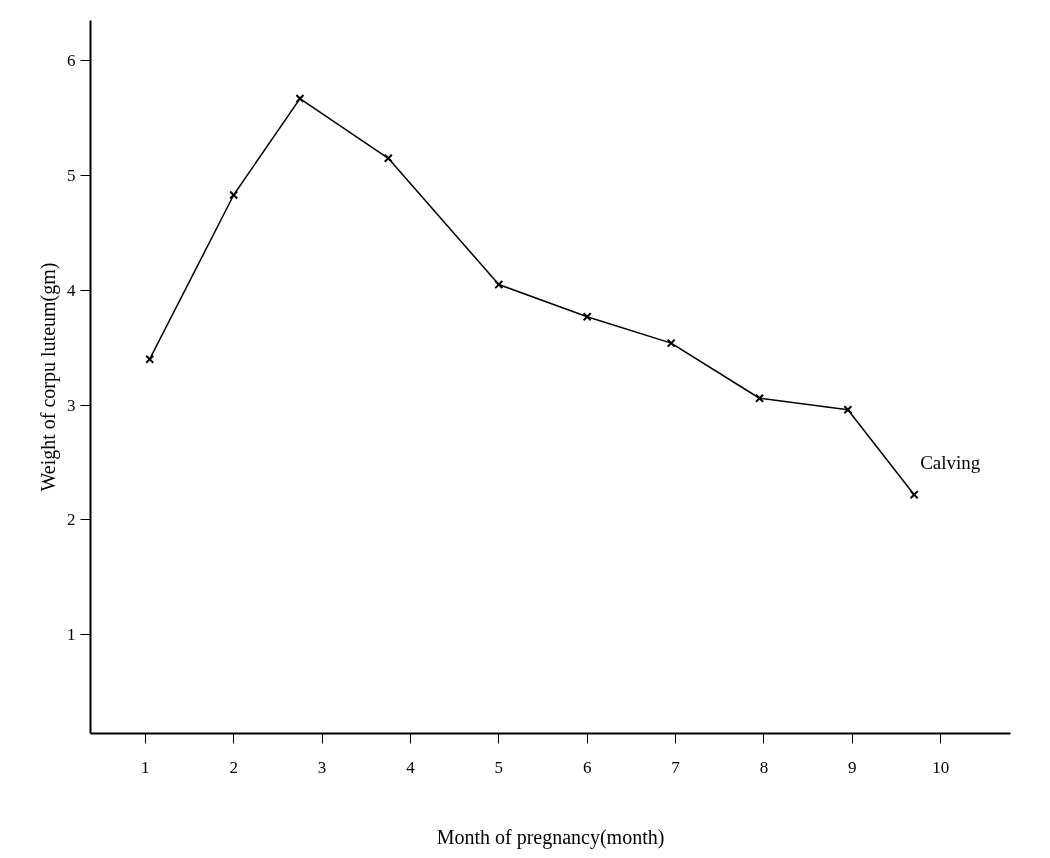  Describe the element at coordinates (233, 767) in the screenshot. I see `x-tick-label: 2` at that location.